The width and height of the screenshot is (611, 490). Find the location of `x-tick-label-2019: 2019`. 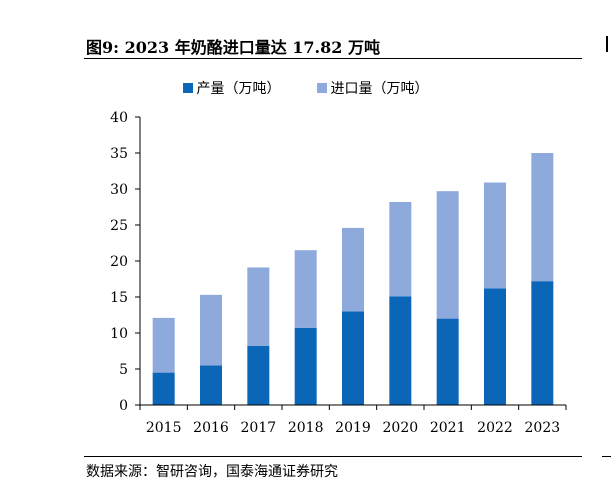

x-tick-label-2019: 2019 is located at coordinates (353, 428).